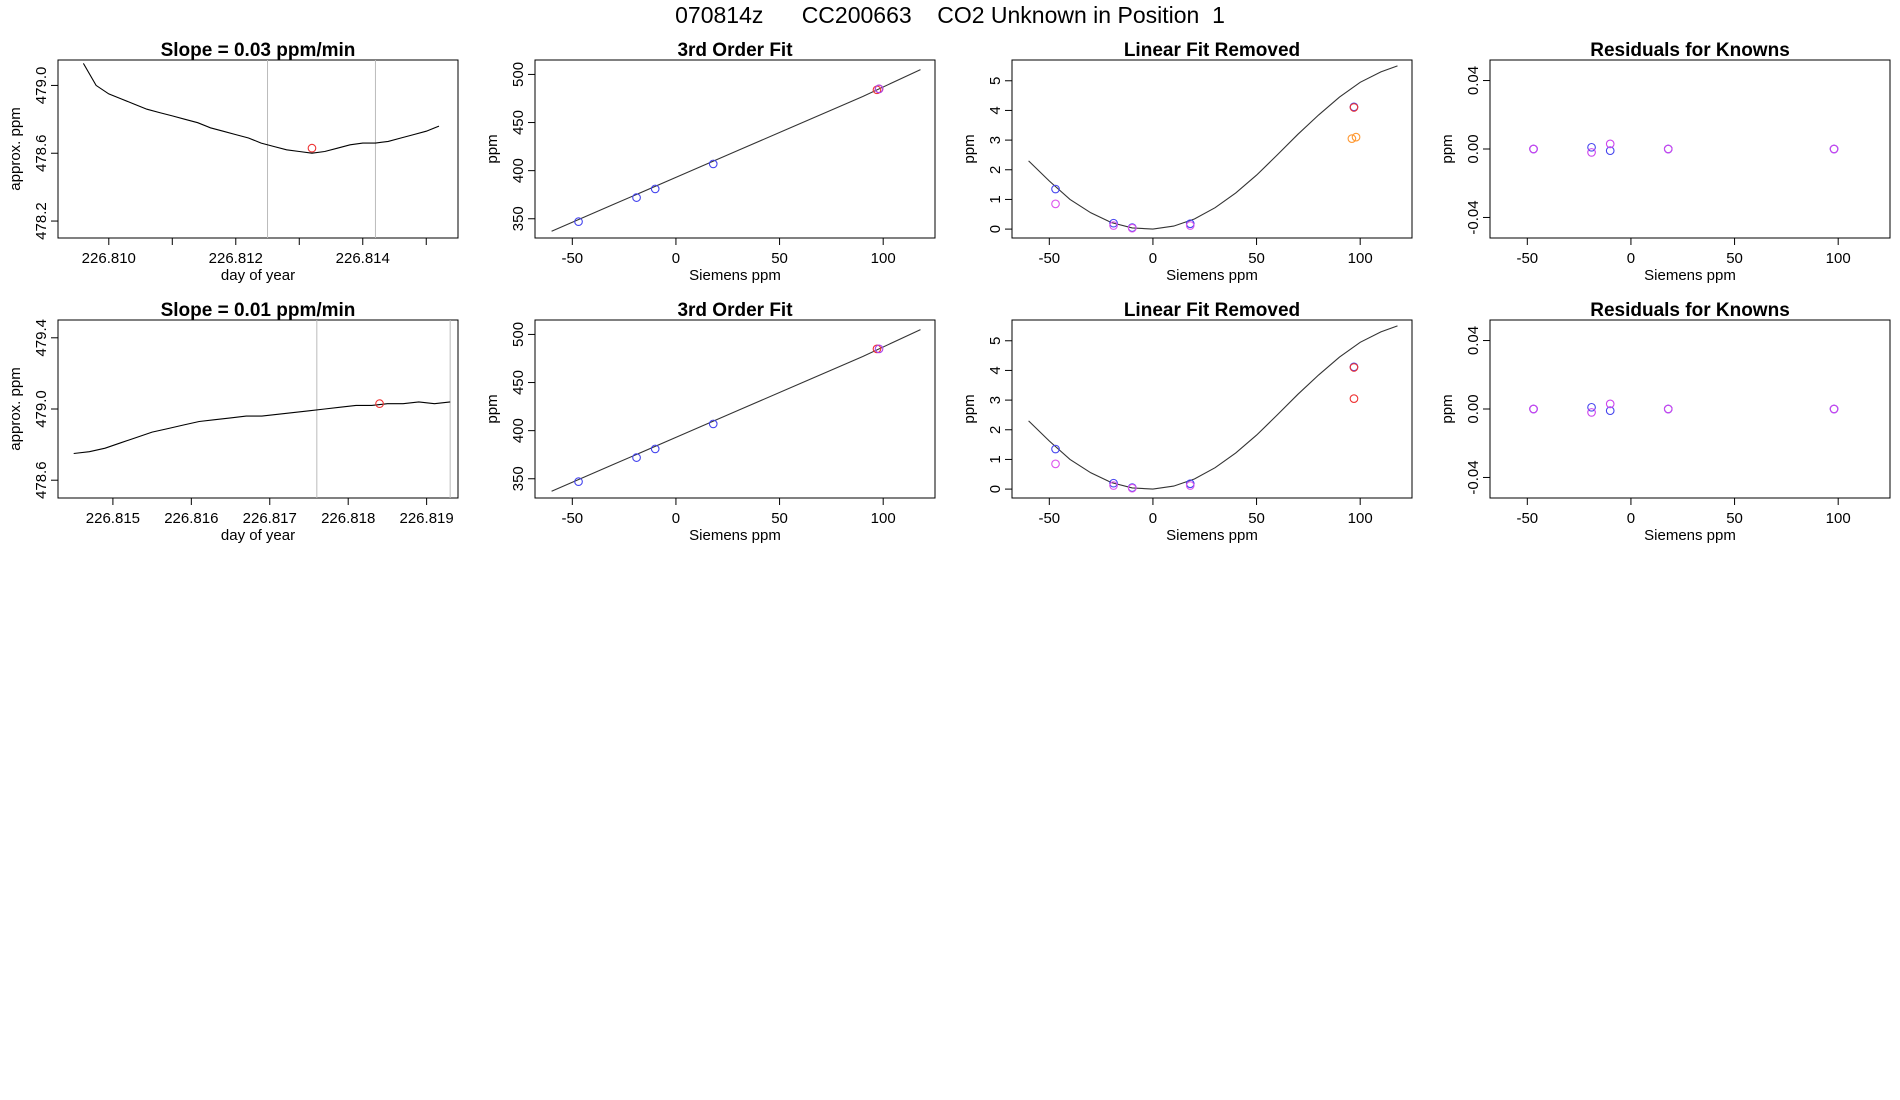  Describe the element at coordinates (41, 338) in the screenshot. I see `y-tick-label: 479.4` at that location.